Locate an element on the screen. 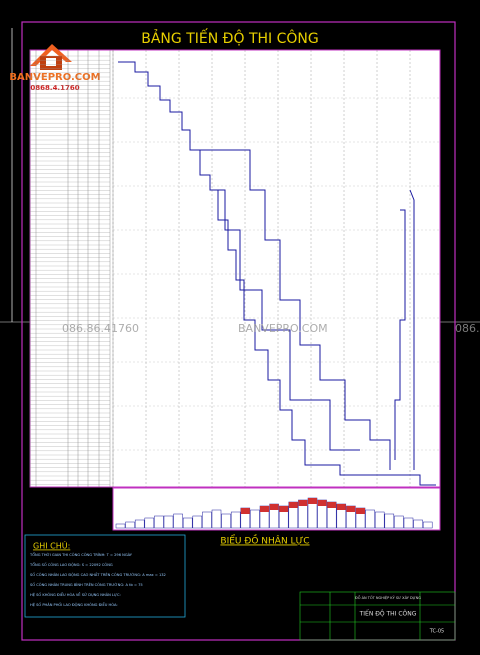 Image resolution: width=480 pixels, height=655 pixels. logo: BANVEPRO.COM 0868.4.1760 is located at coordinates (55, 68).